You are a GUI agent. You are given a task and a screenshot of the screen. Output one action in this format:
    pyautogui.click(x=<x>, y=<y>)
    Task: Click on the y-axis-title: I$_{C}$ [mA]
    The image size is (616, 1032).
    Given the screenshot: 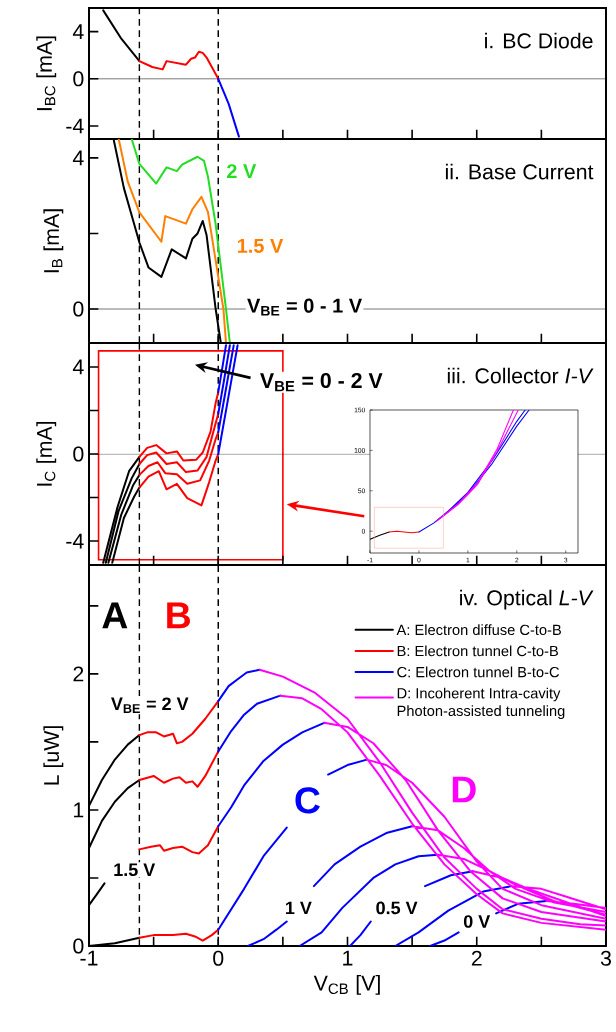 What is the action you would take?
    pyautogui.click(x=46, y=453)
    